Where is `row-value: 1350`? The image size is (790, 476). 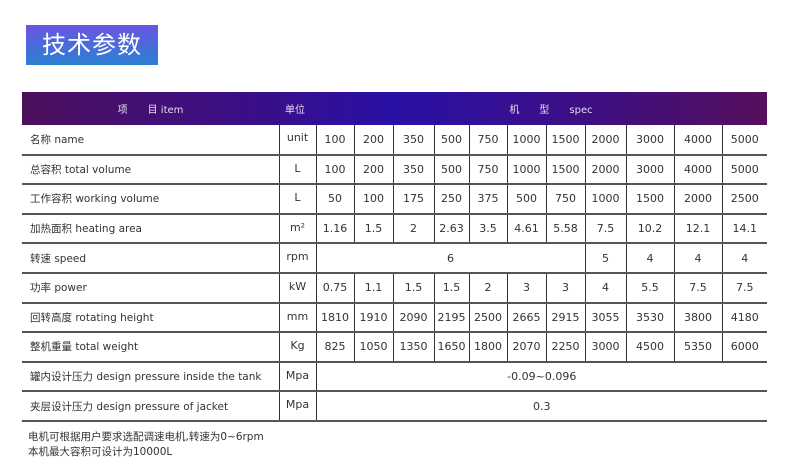 row-value: 1350 is located at coordinates (413, 347).